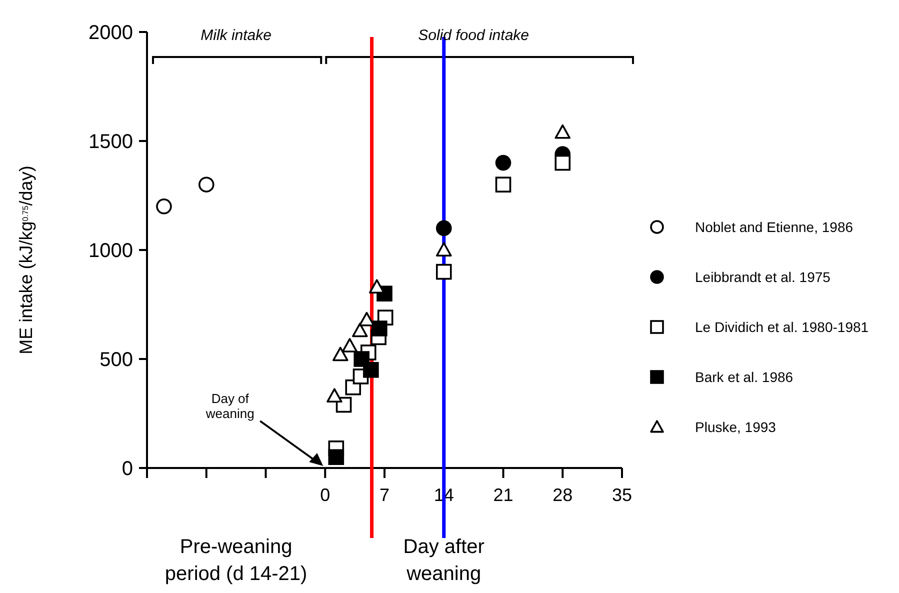 The height and width of the screenshot is (593, 899). Describe the element at coordinates (110, 142) in the screenshot. I see `y-tick-label: 1500` at that location.